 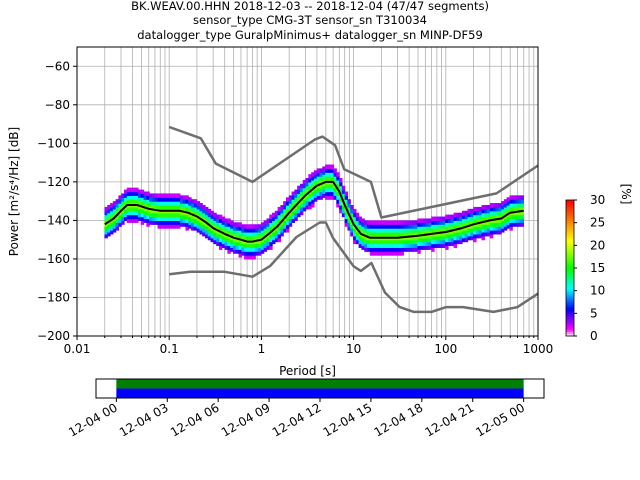 I want to click on x-tick-label: 1000, so click(x=538, y=349).